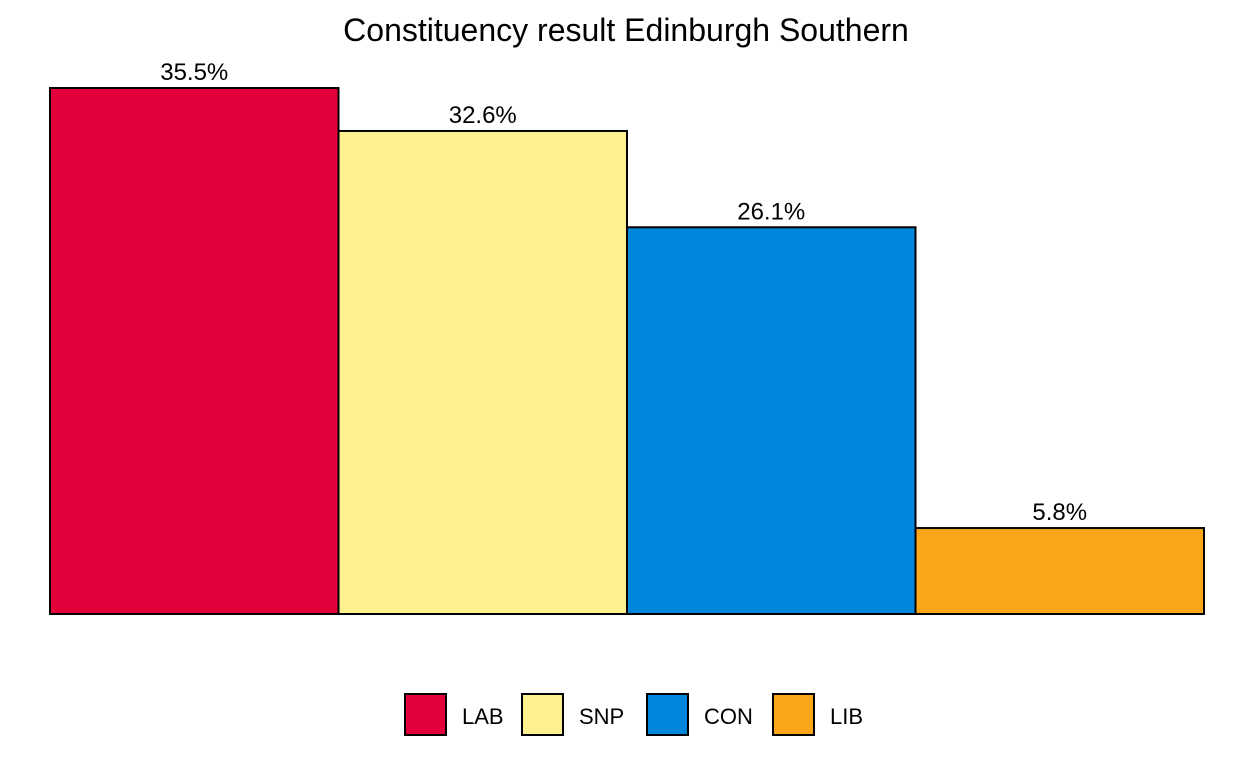 The height and width of the screenshot is (768, 1248). I want to click on legend-item-lib: LIB, so click(817, 714).